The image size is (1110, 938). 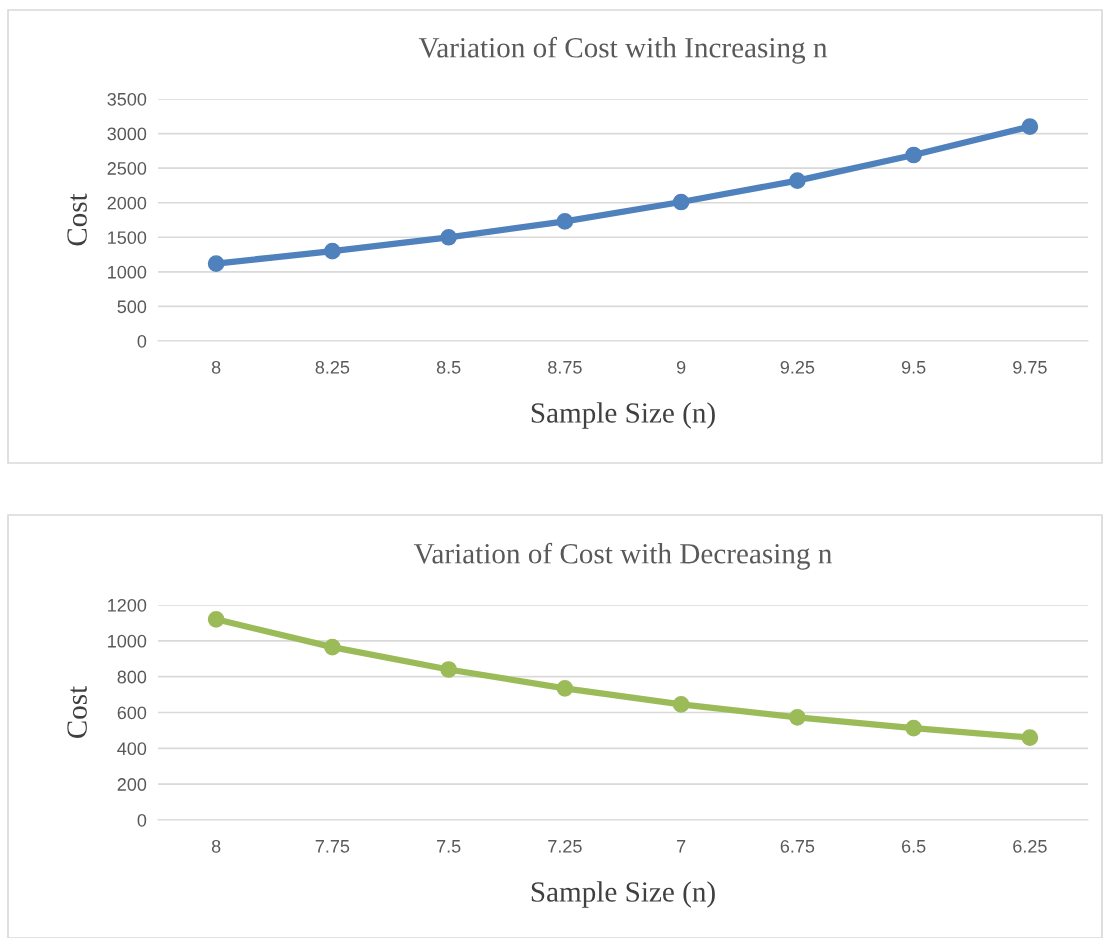 I want to click on x-tick-label: 7.75, so click(x=332, y=846).